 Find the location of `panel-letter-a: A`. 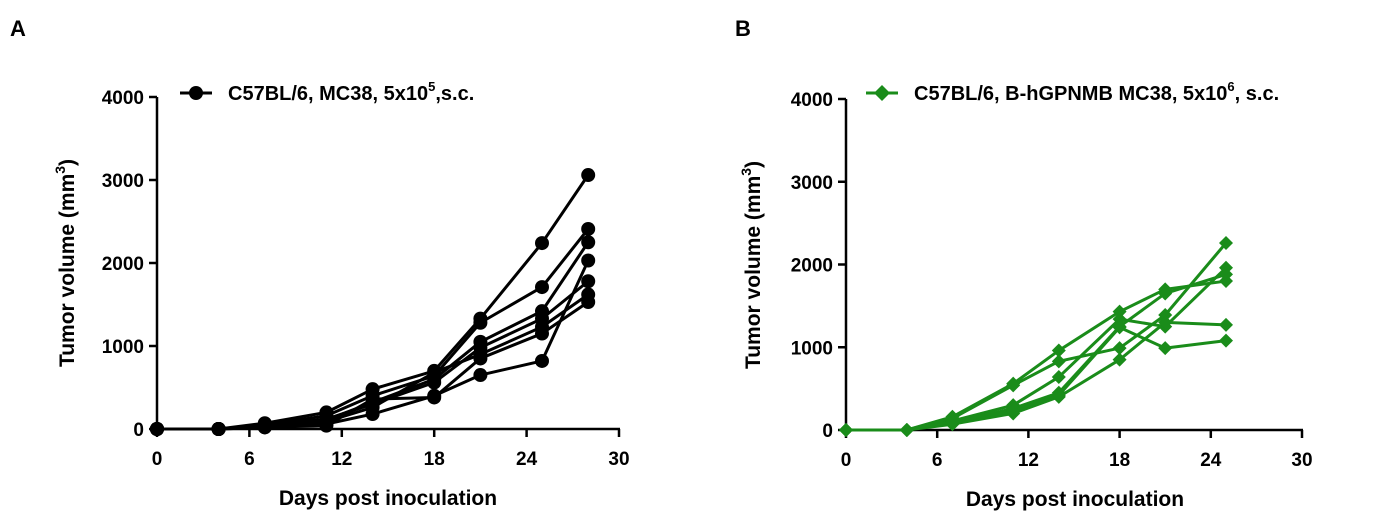

panel-letter-a: A is located at coordinates (18, 28).